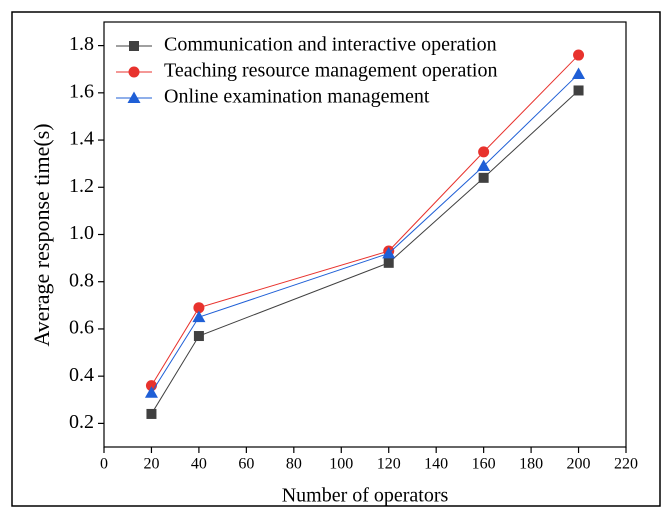  Describe the element at coordinates (104, 464) in the screenshot. I see `x-tick-label: 0` at that location.